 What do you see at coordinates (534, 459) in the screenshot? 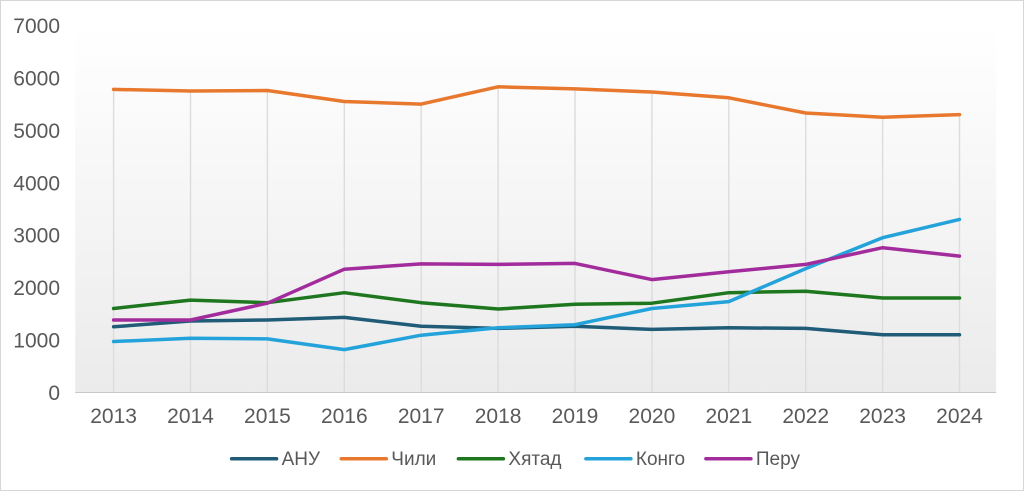
I see `svg-text: Хятад` at bounding box center [534, 459].